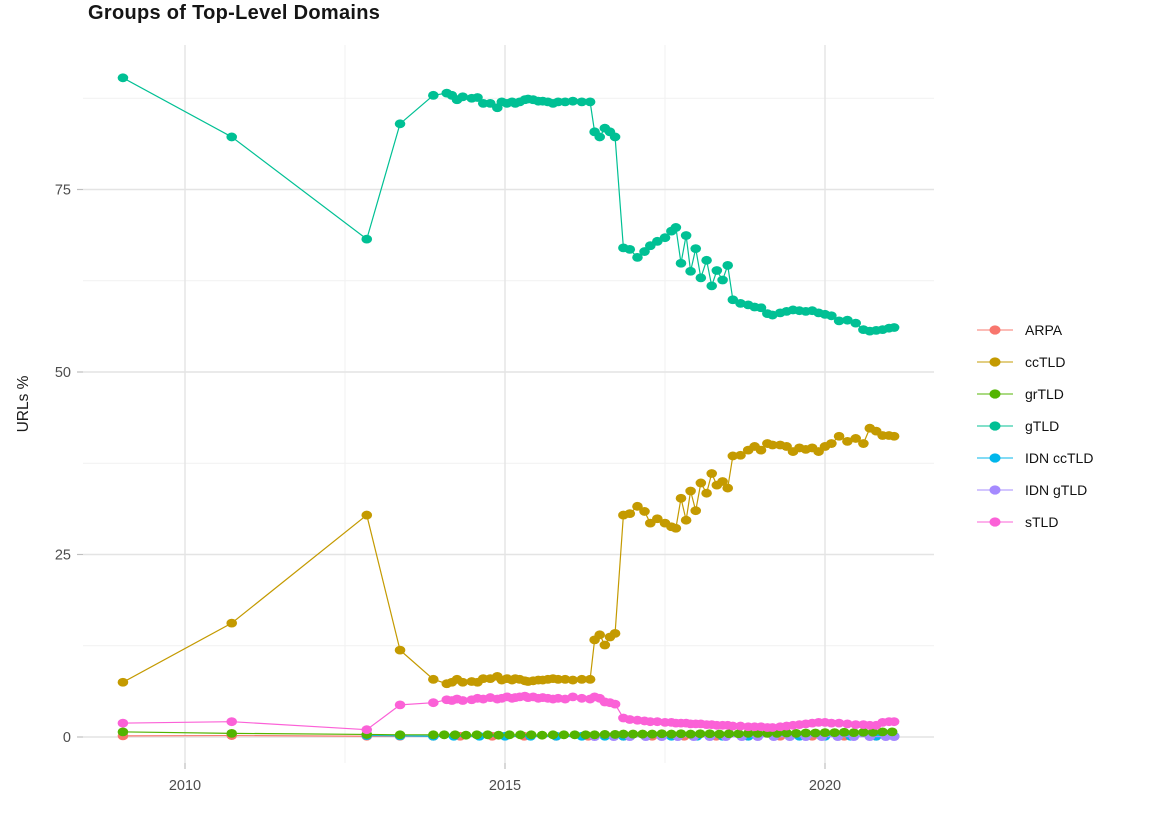  I want to click on x-axis-labels: 2010 2015 2020, so click(505, 786).